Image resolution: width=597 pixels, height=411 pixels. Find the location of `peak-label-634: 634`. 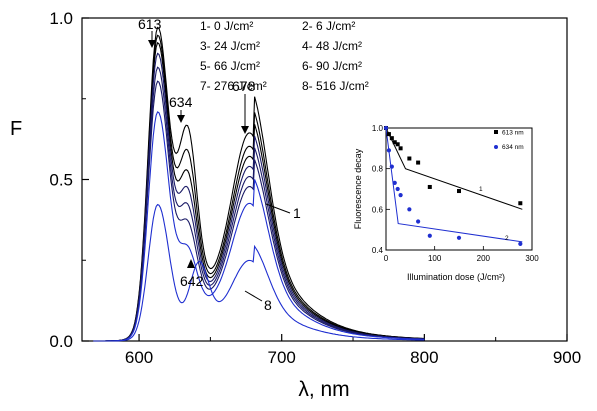

peak-label-634: 634 is located at coordinates (181, 102).